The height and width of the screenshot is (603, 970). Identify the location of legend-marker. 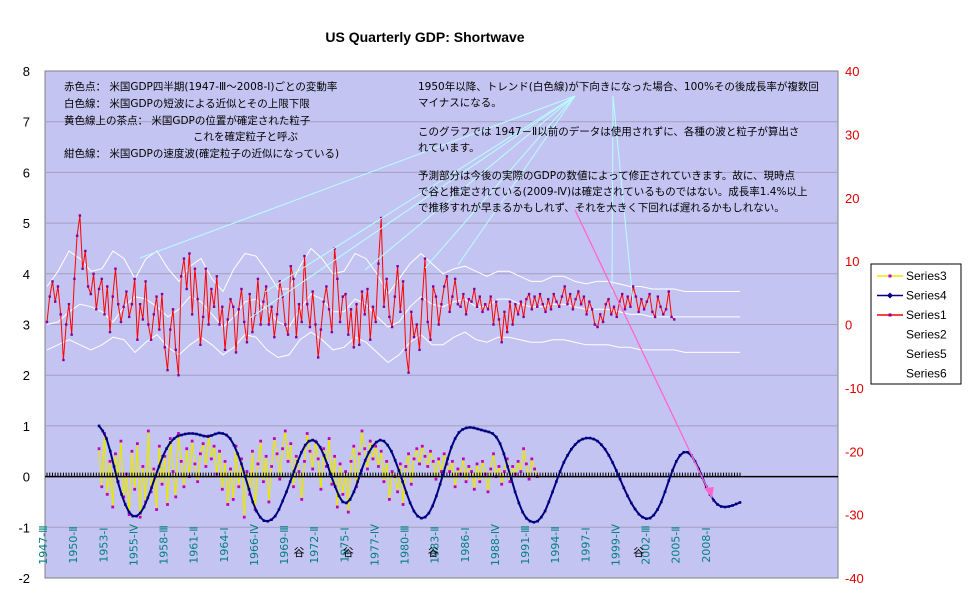
(890, 315).